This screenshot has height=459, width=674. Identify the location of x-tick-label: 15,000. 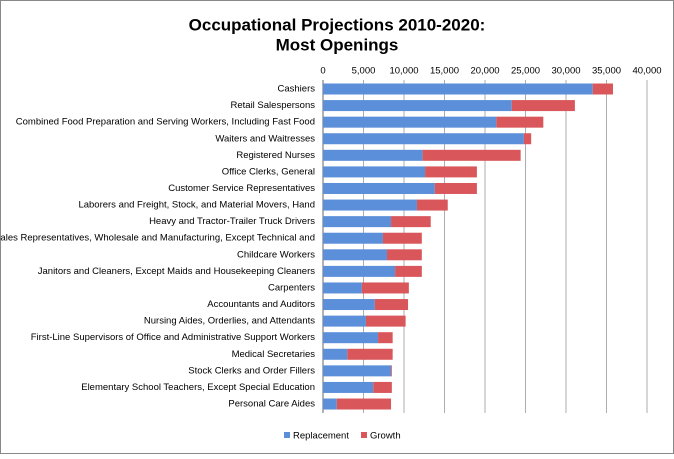
(444, 71).